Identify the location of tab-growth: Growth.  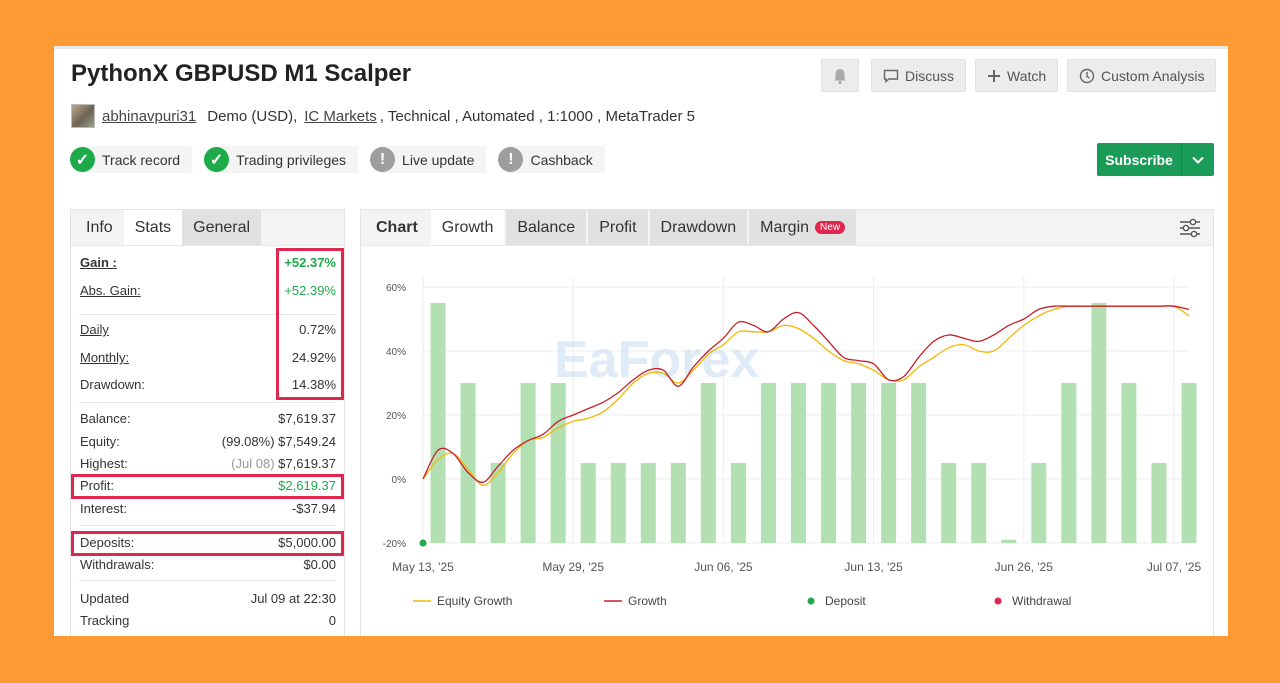
(467, 227).